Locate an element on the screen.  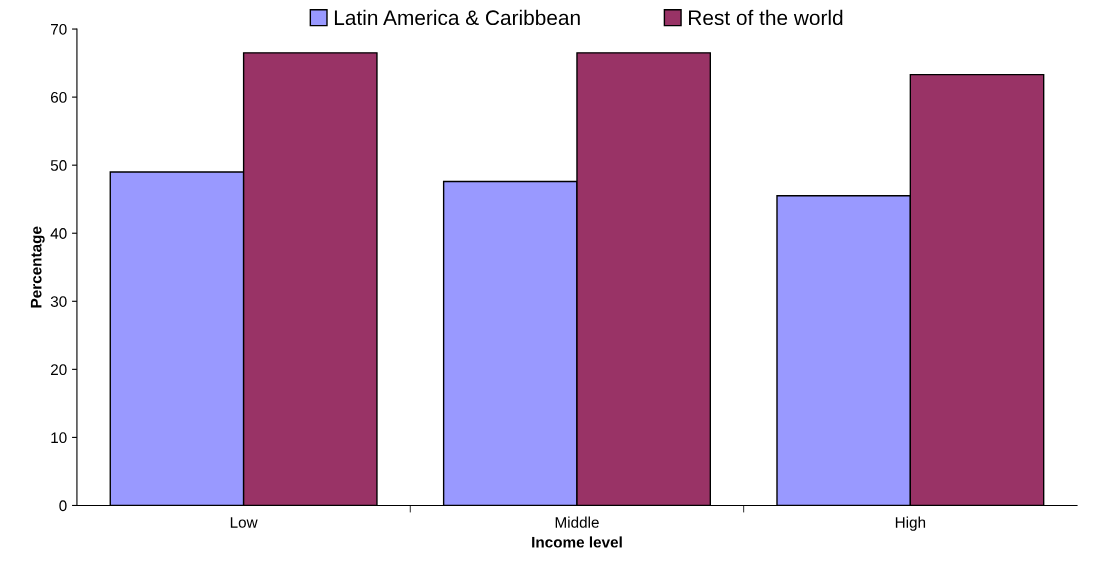
y-tick-label: 60 is located at coordinates (58, 97).